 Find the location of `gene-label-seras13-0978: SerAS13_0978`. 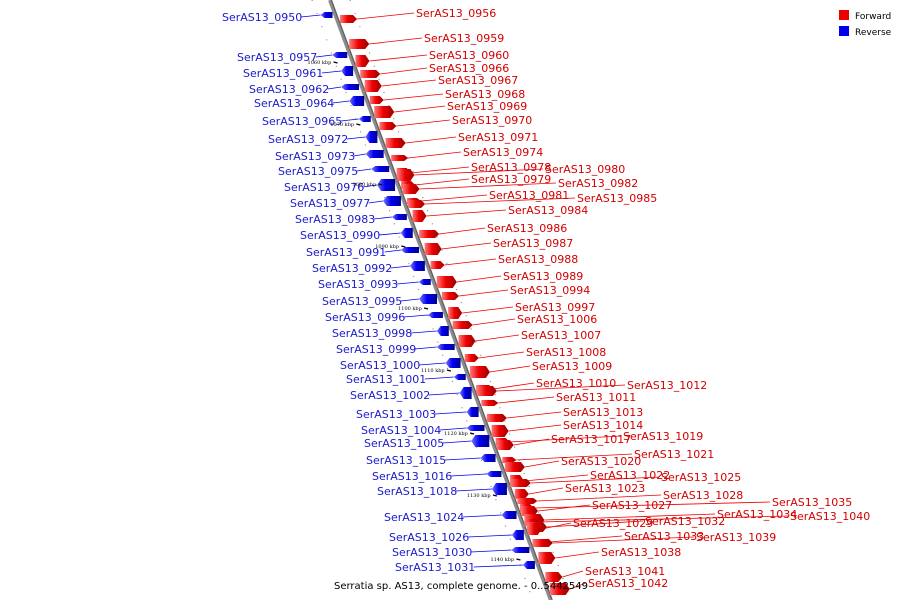

gene-label-seras13-0978: SerAS13_0978 is located at coordinates (511, 167).